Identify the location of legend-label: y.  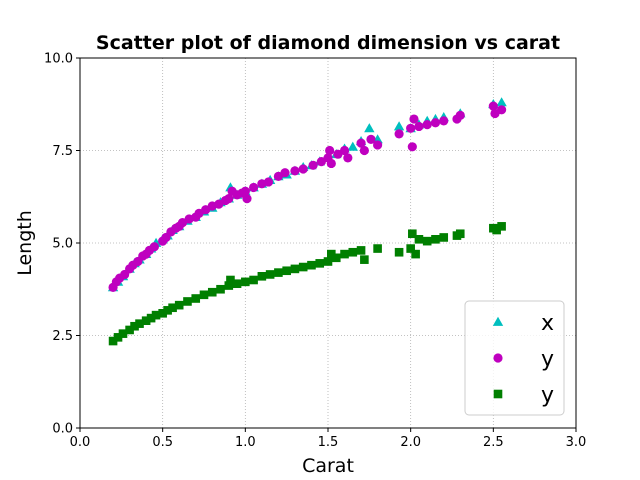
(547, 359).